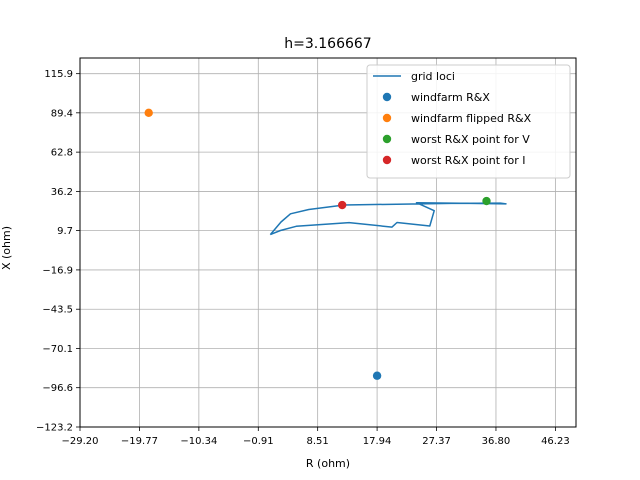  I want to click on y-tick-label: −96.6, so click(57, 388).